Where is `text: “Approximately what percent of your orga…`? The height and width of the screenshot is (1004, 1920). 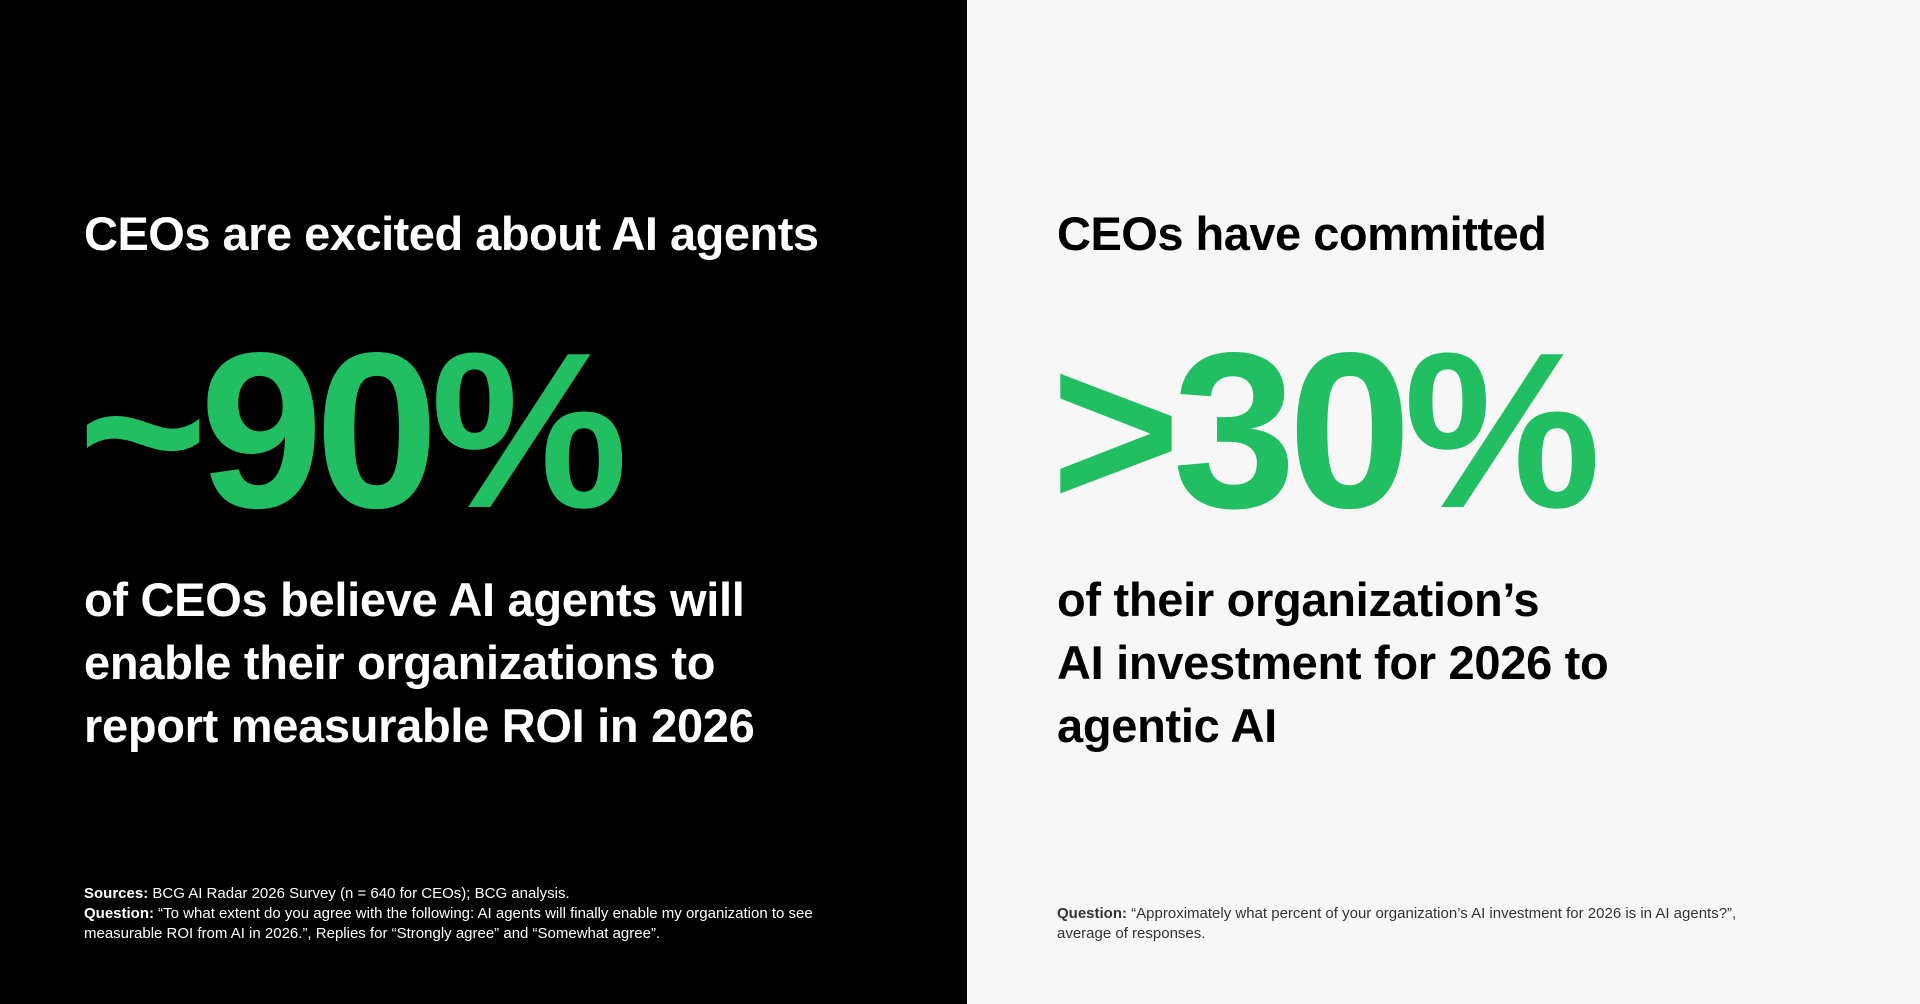
text: “Approximately what percent of your orga… is located at coordinates (1434, 913).